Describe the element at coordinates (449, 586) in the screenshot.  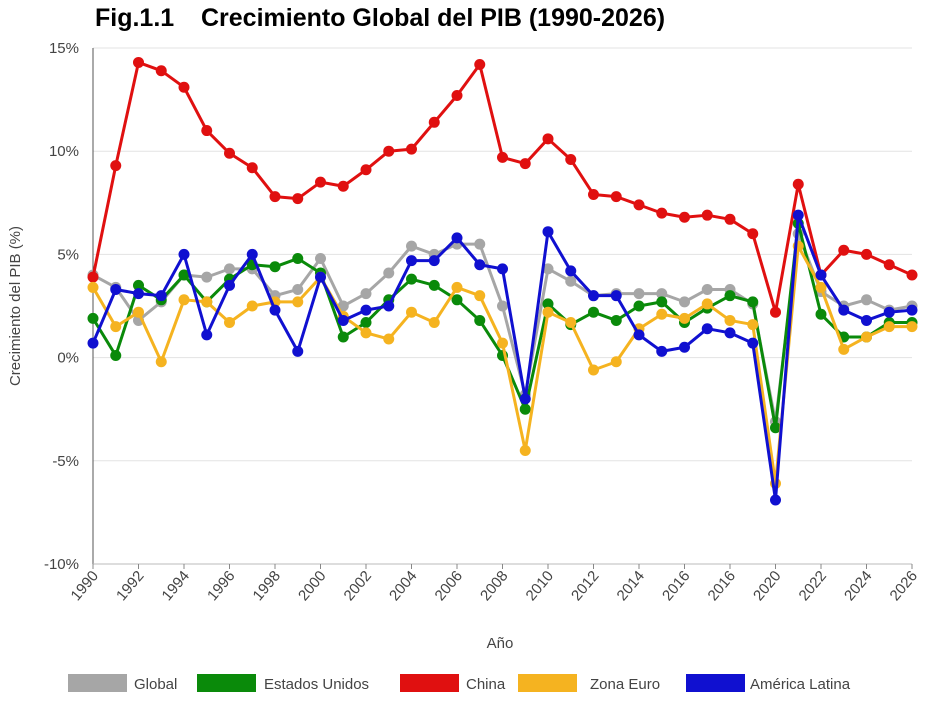
I see `x-tick-label: 2006` at that location.